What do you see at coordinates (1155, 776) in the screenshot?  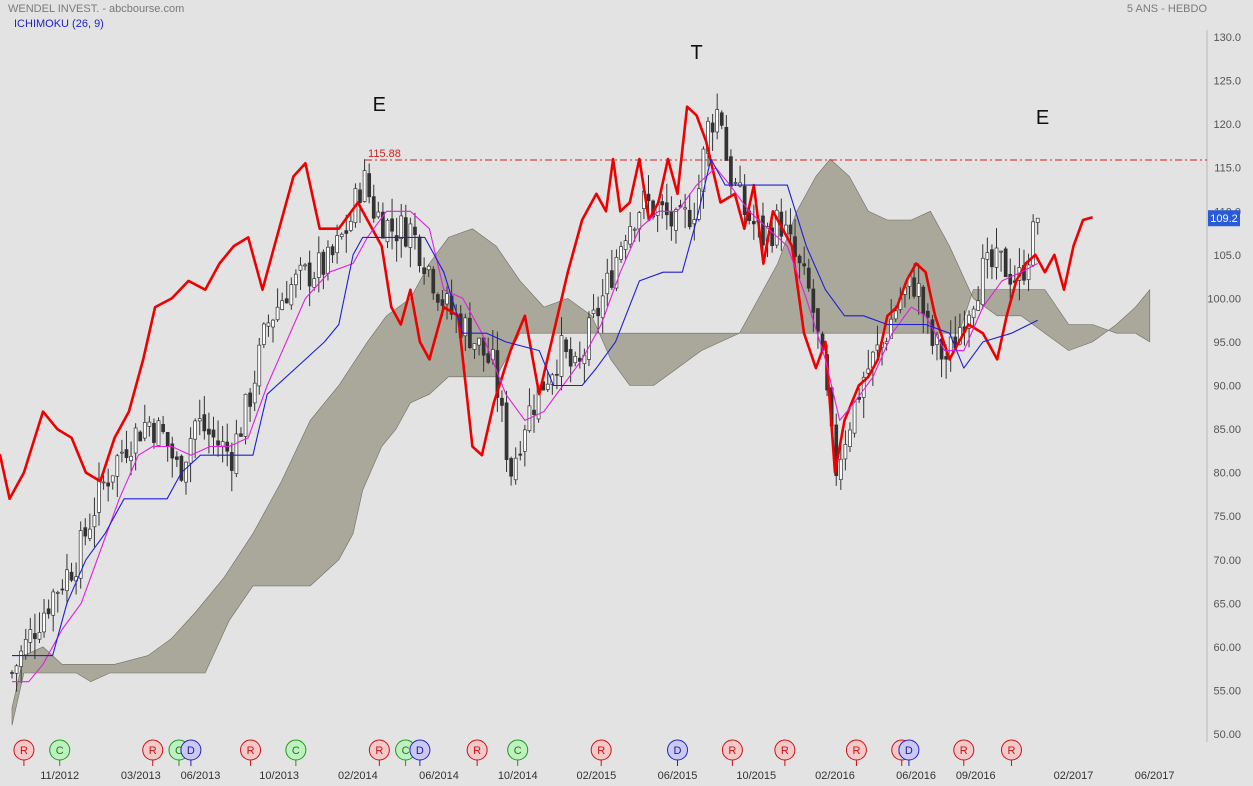 I see `x-tick-label: 06/2017` at bounding box center [1155, 776].